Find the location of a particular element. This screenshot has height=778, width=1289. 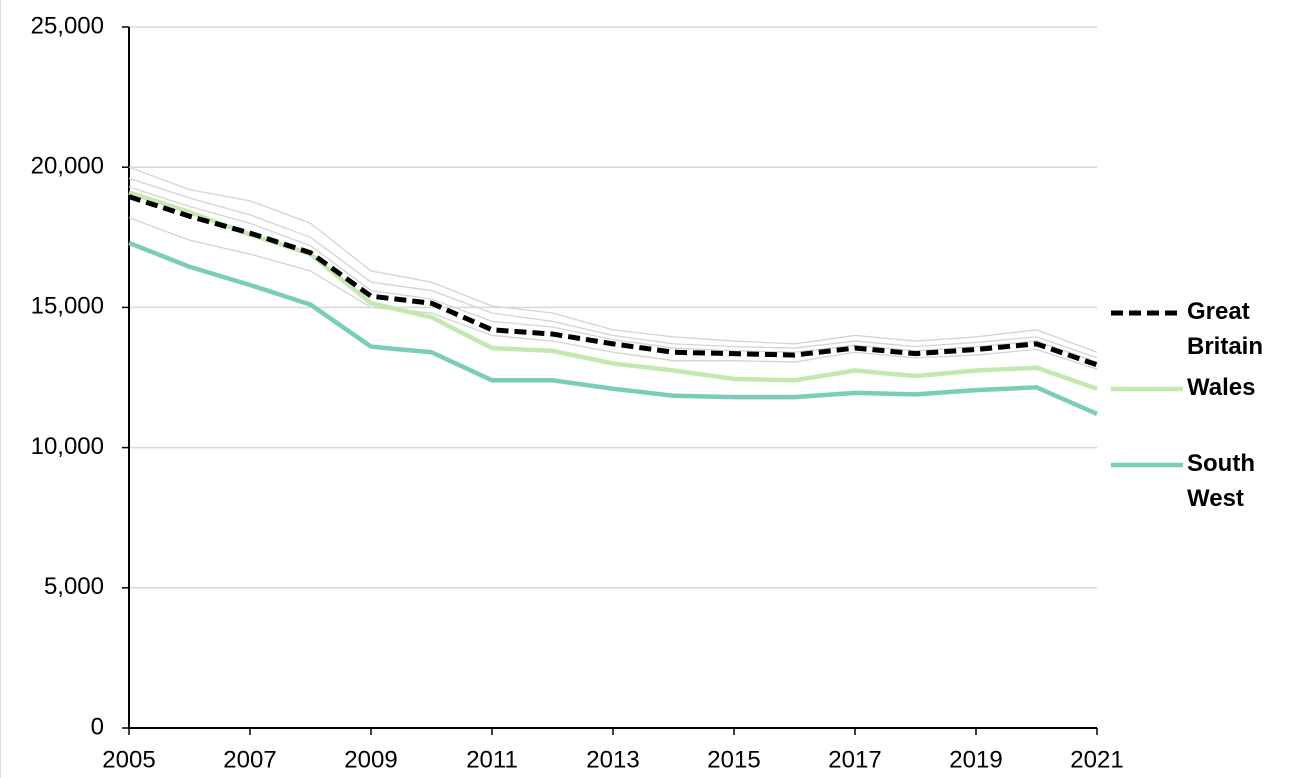

y-tick-label: 5,000 is located at coordinates (74, 586).